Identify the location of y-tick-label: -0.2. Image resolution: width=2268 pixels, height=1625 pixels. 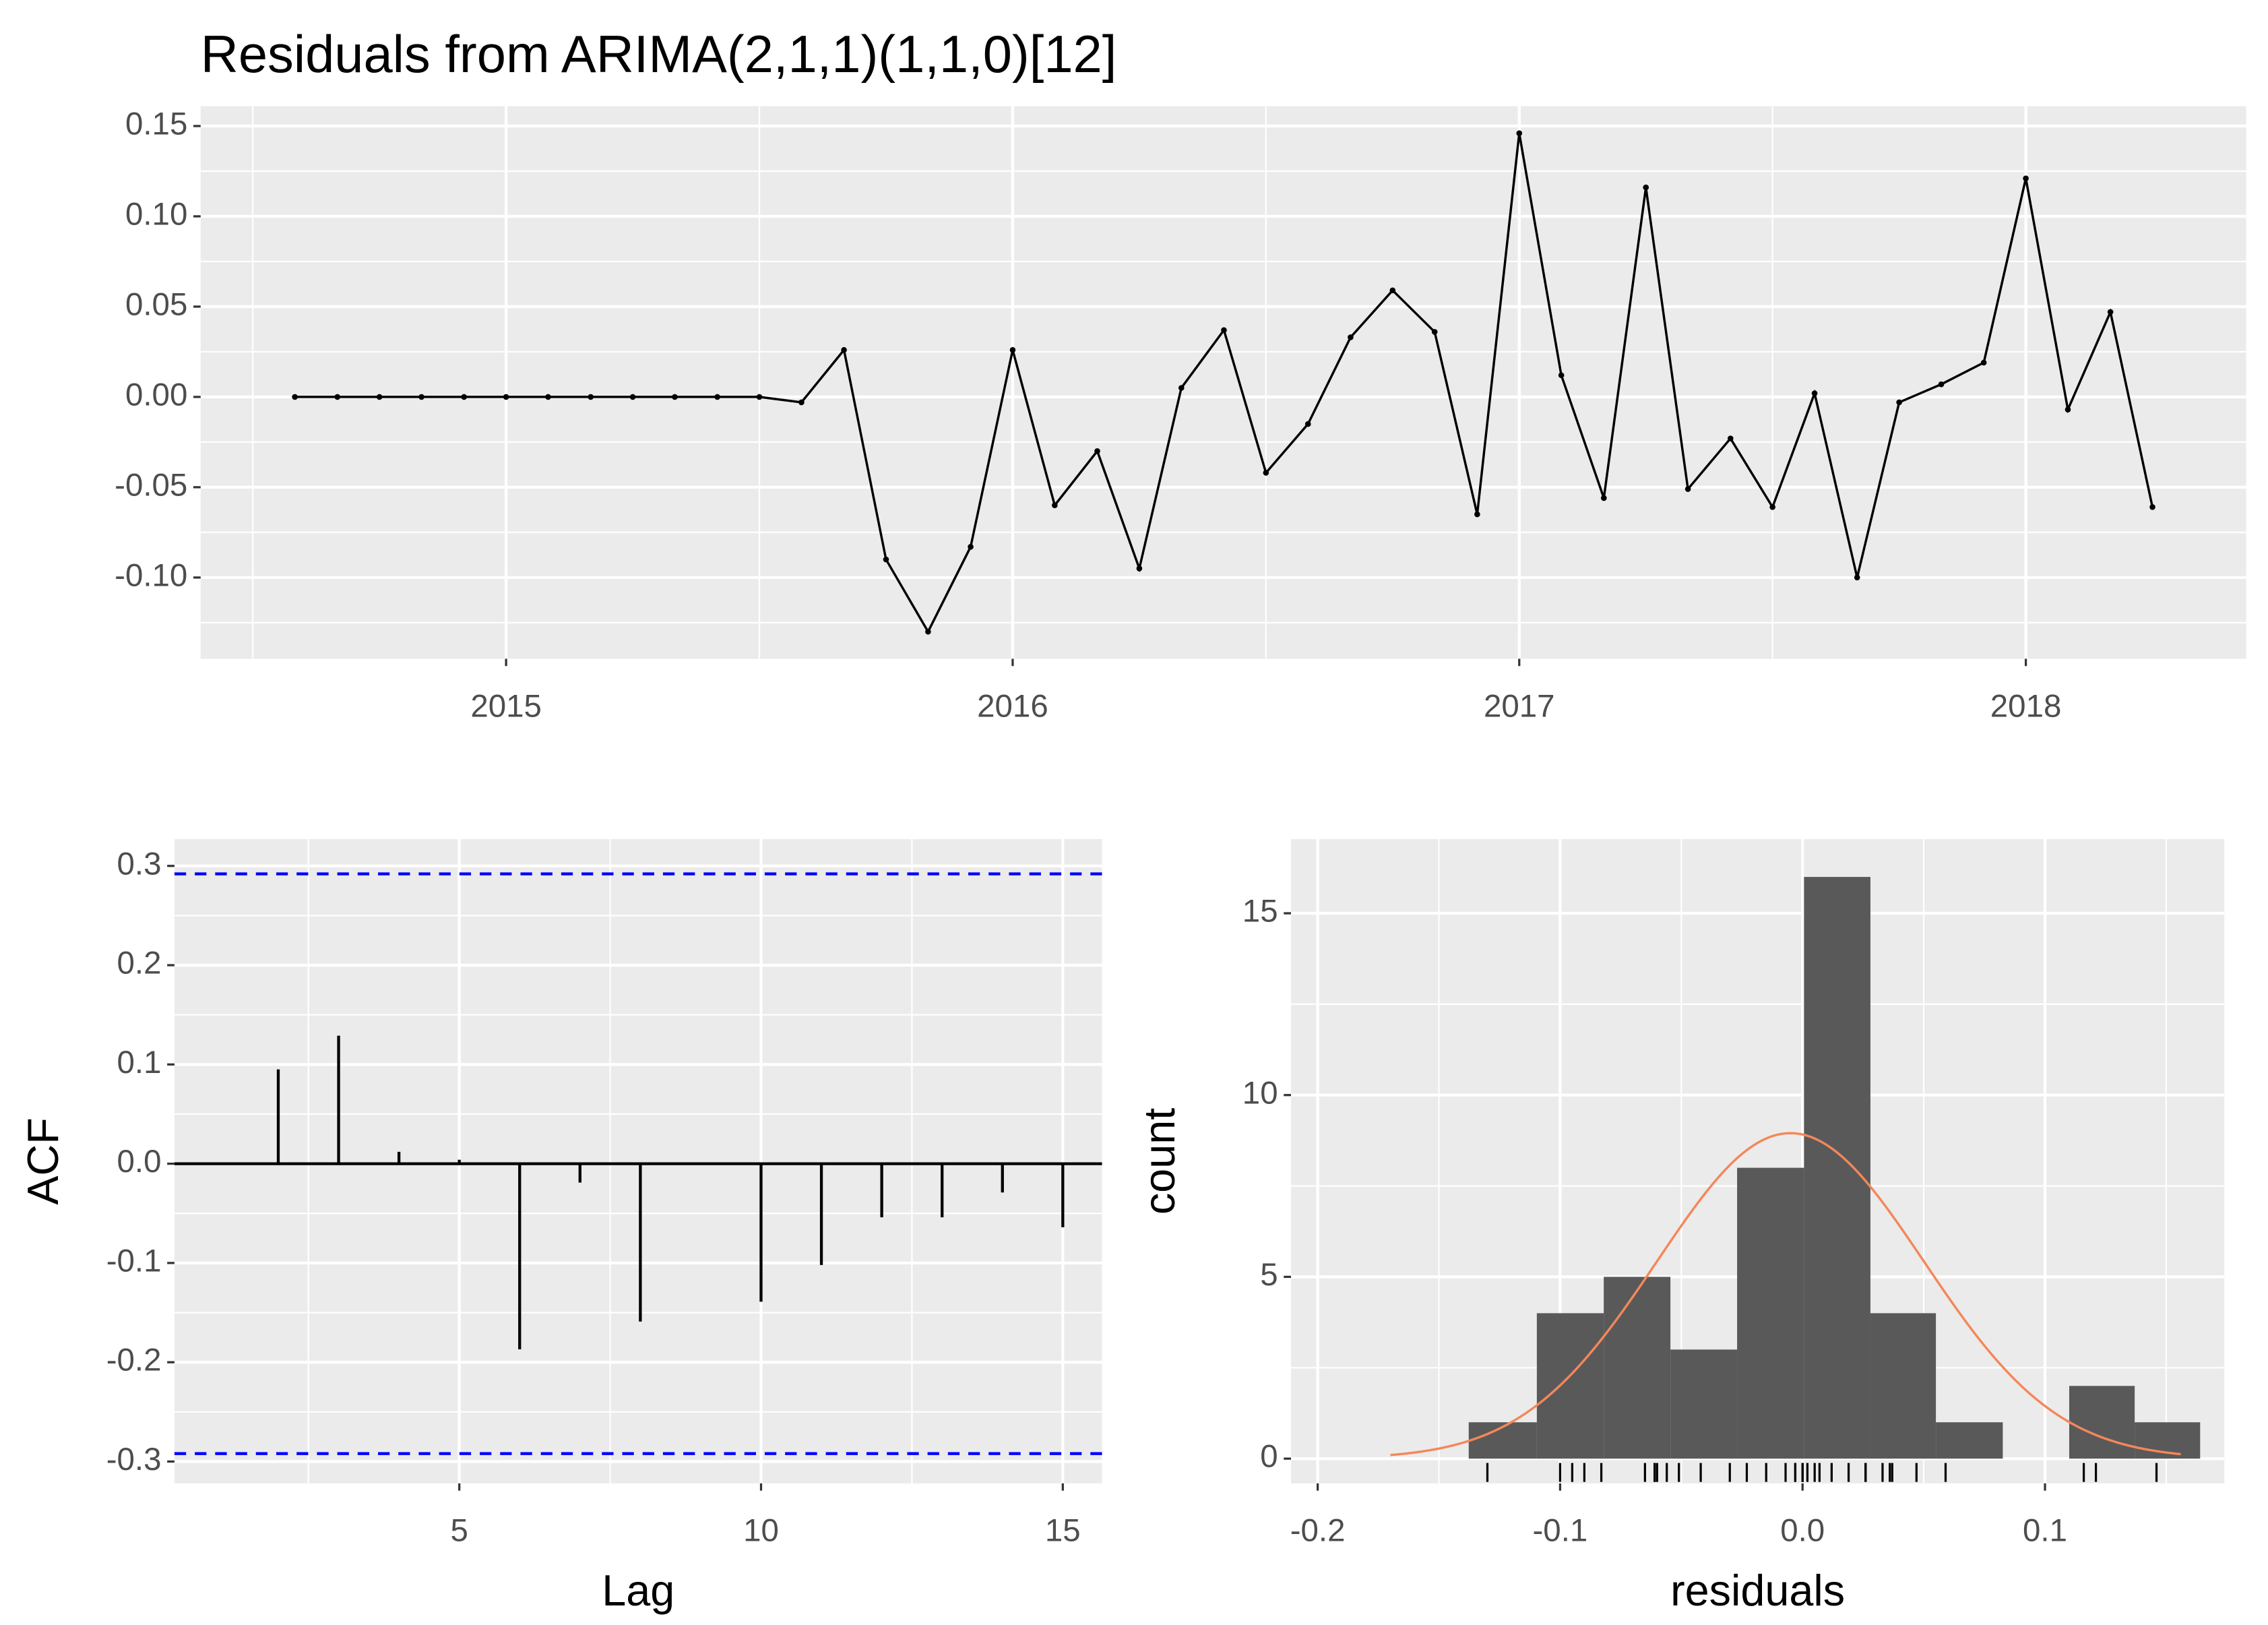
(134, 1360).